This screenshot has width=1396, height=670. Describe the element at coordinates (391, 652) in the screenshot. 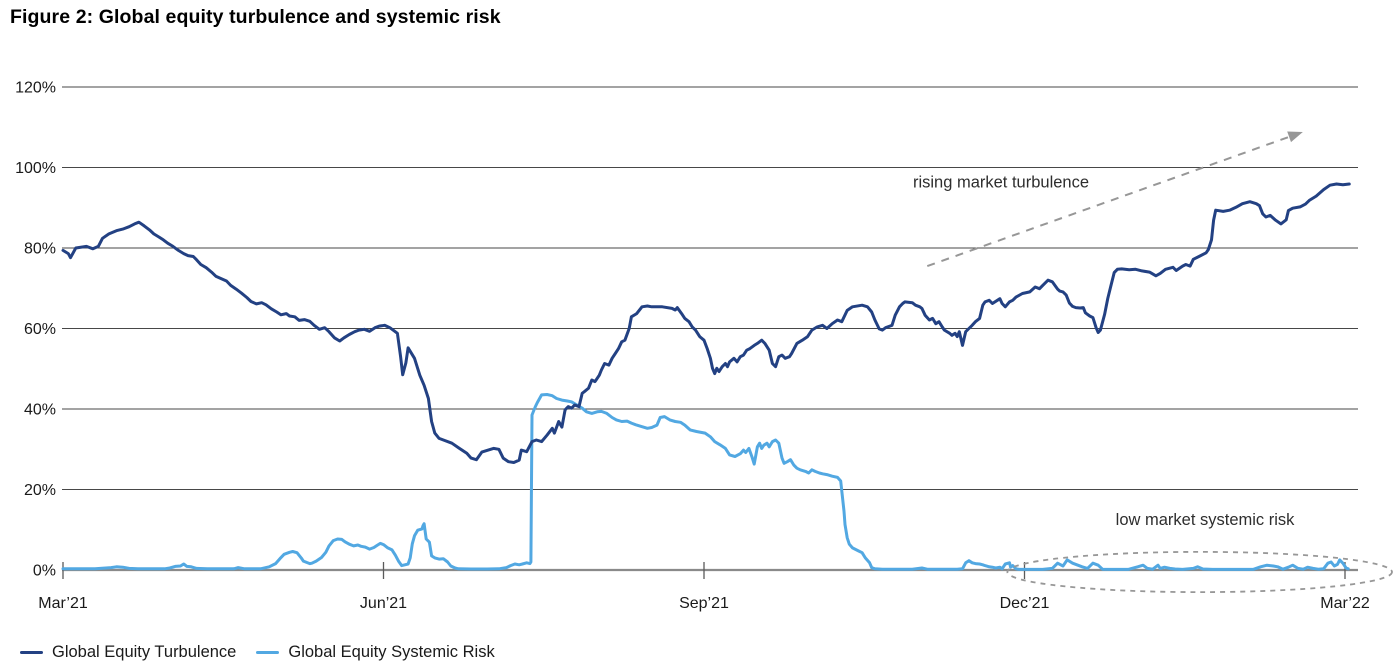

I see `legend-label-systemic-risk: Global Equity Systemic Risk` at that location.